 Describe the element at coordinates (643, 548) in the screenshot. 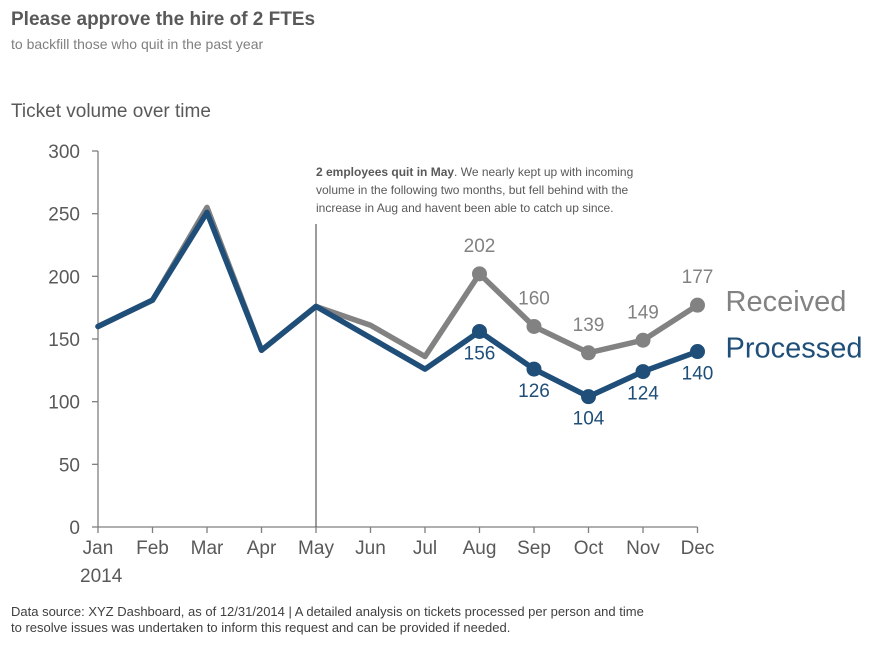

I see `x-tick-label: Nov` at that location.